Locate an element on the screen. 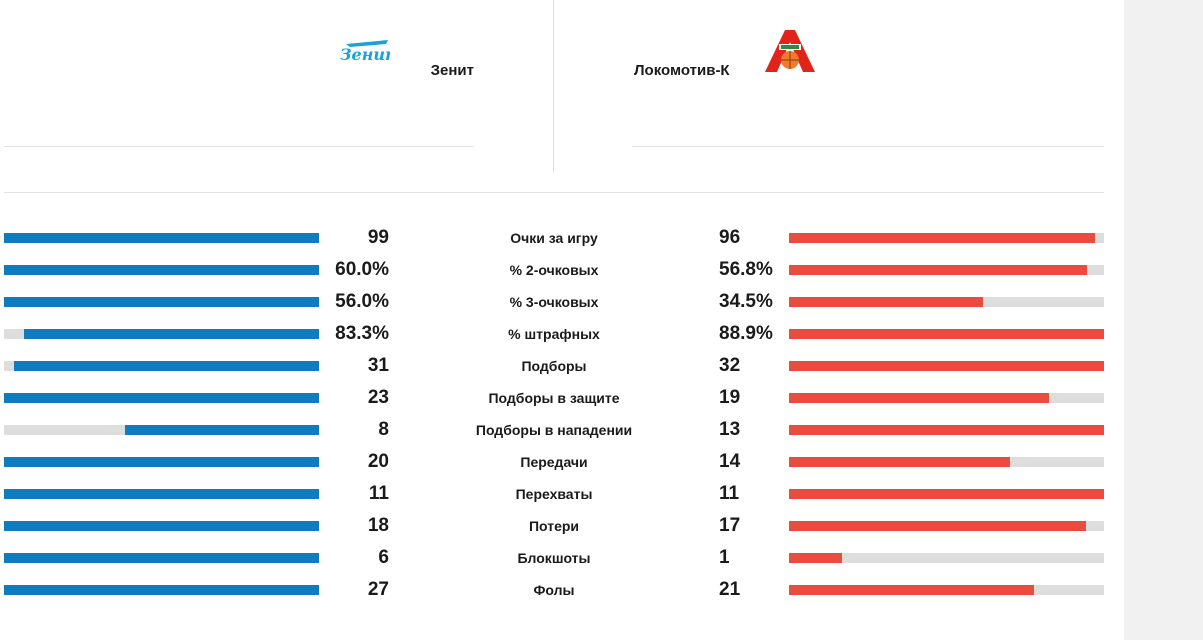  home-stat-value: 23 is located at coordinates (378, 397).